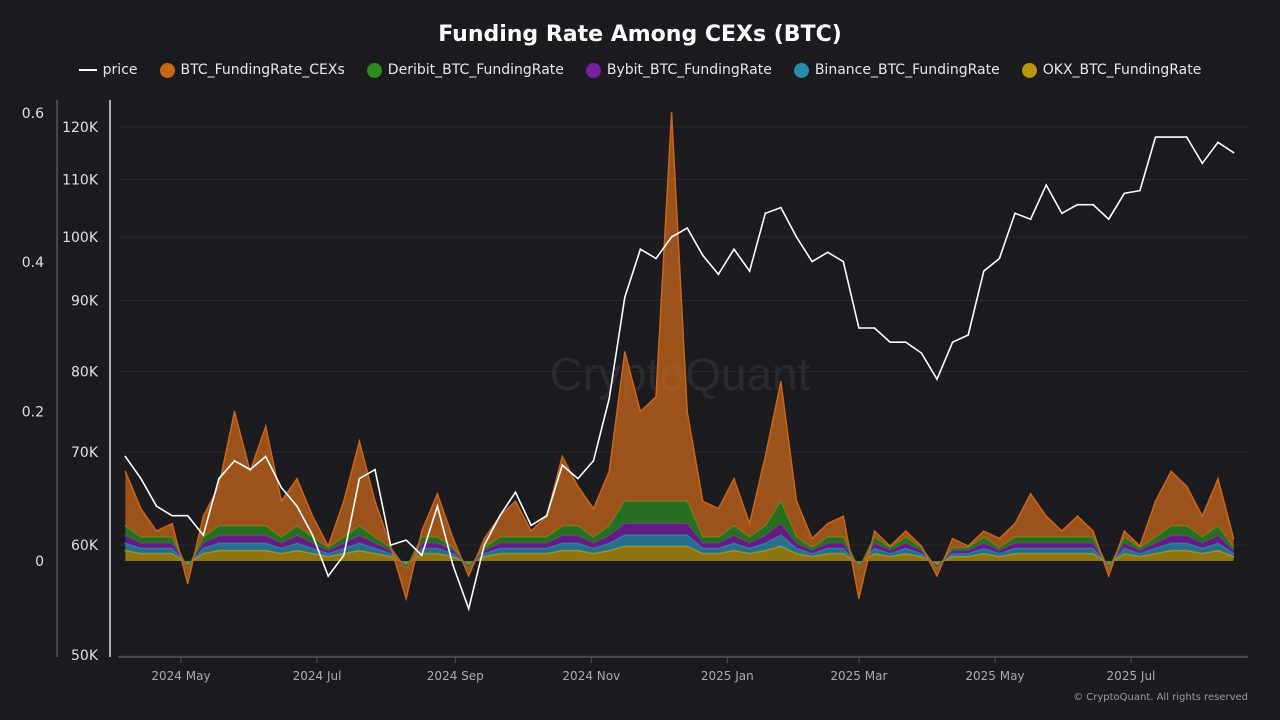  Describe the element at coordinates (640, 34) in the screenshot. I see `chart-title: Funding Rate Among CEXs (BTC)` at that location.